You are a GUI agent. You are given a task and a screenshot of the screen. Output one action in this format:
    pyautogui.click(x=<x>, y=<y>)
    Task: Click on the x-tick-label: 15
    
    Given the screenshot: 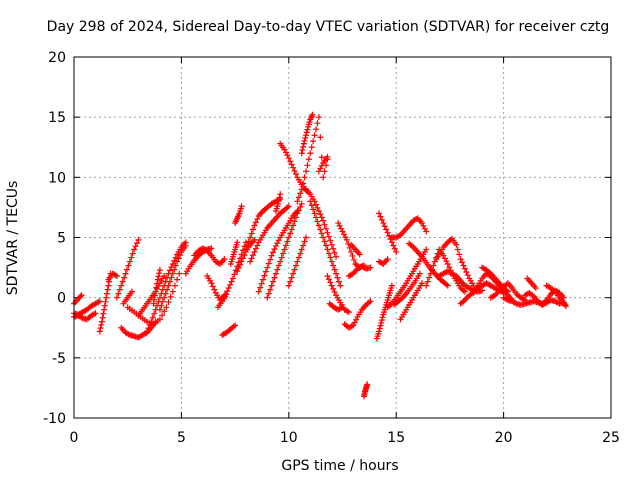 What is the action you would take?
    pyautogui.click(x=396, y=438)
    